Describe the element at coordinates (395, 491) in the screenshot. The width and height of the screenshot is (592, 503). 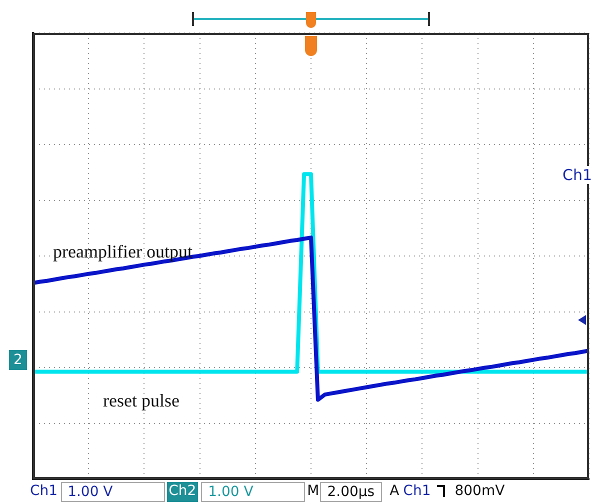
I see `text: A` at that location.